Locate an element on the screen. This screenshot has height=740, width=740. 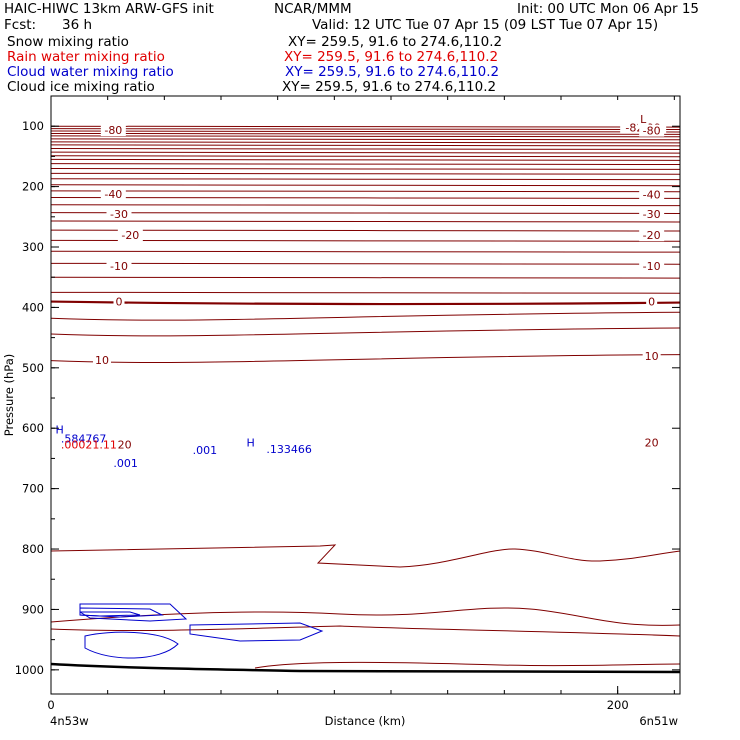
init-time: Init: 00 UTC Mon 06 Apr 15 is located at coordinates (608, 9).